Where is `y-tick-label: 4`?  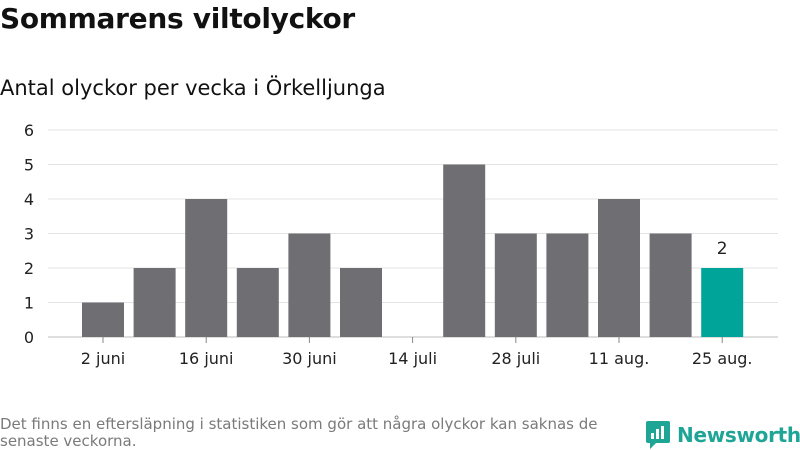 y-tick-label: 4 is located at coordinates (29, 199).